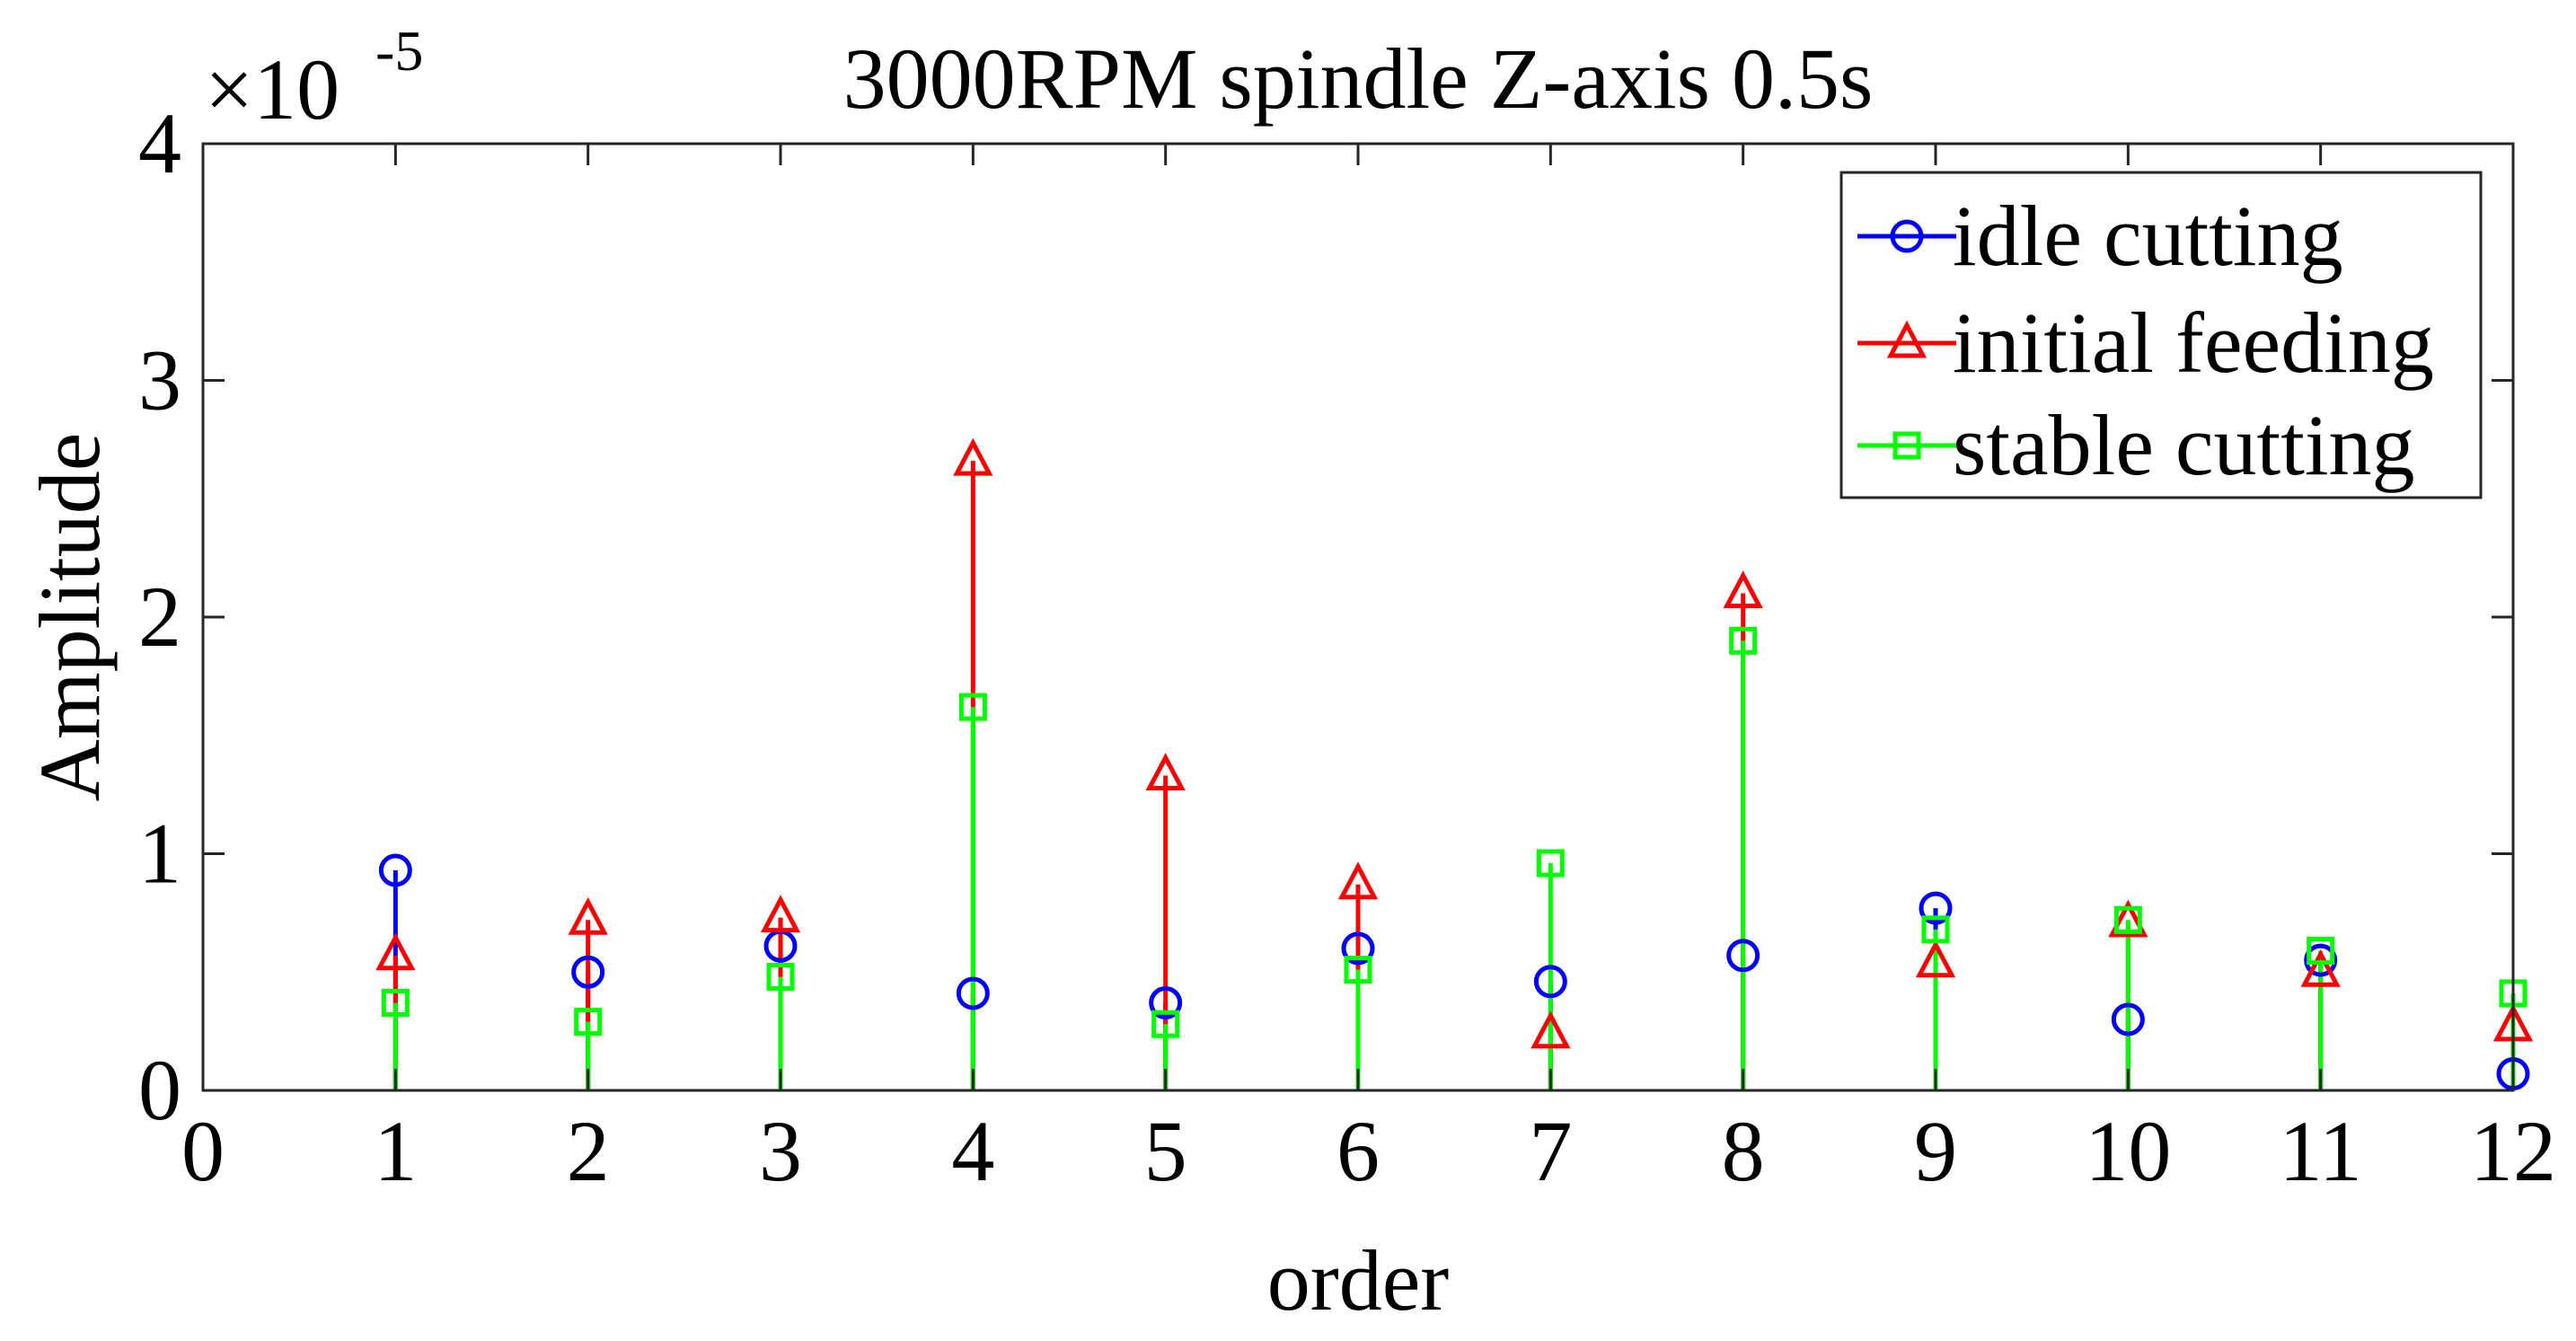 The image size is (2576, 1341). Describe the element at coordinates (1907, 339) in the screenshot. I see `legend-triangle-marker` at that location.